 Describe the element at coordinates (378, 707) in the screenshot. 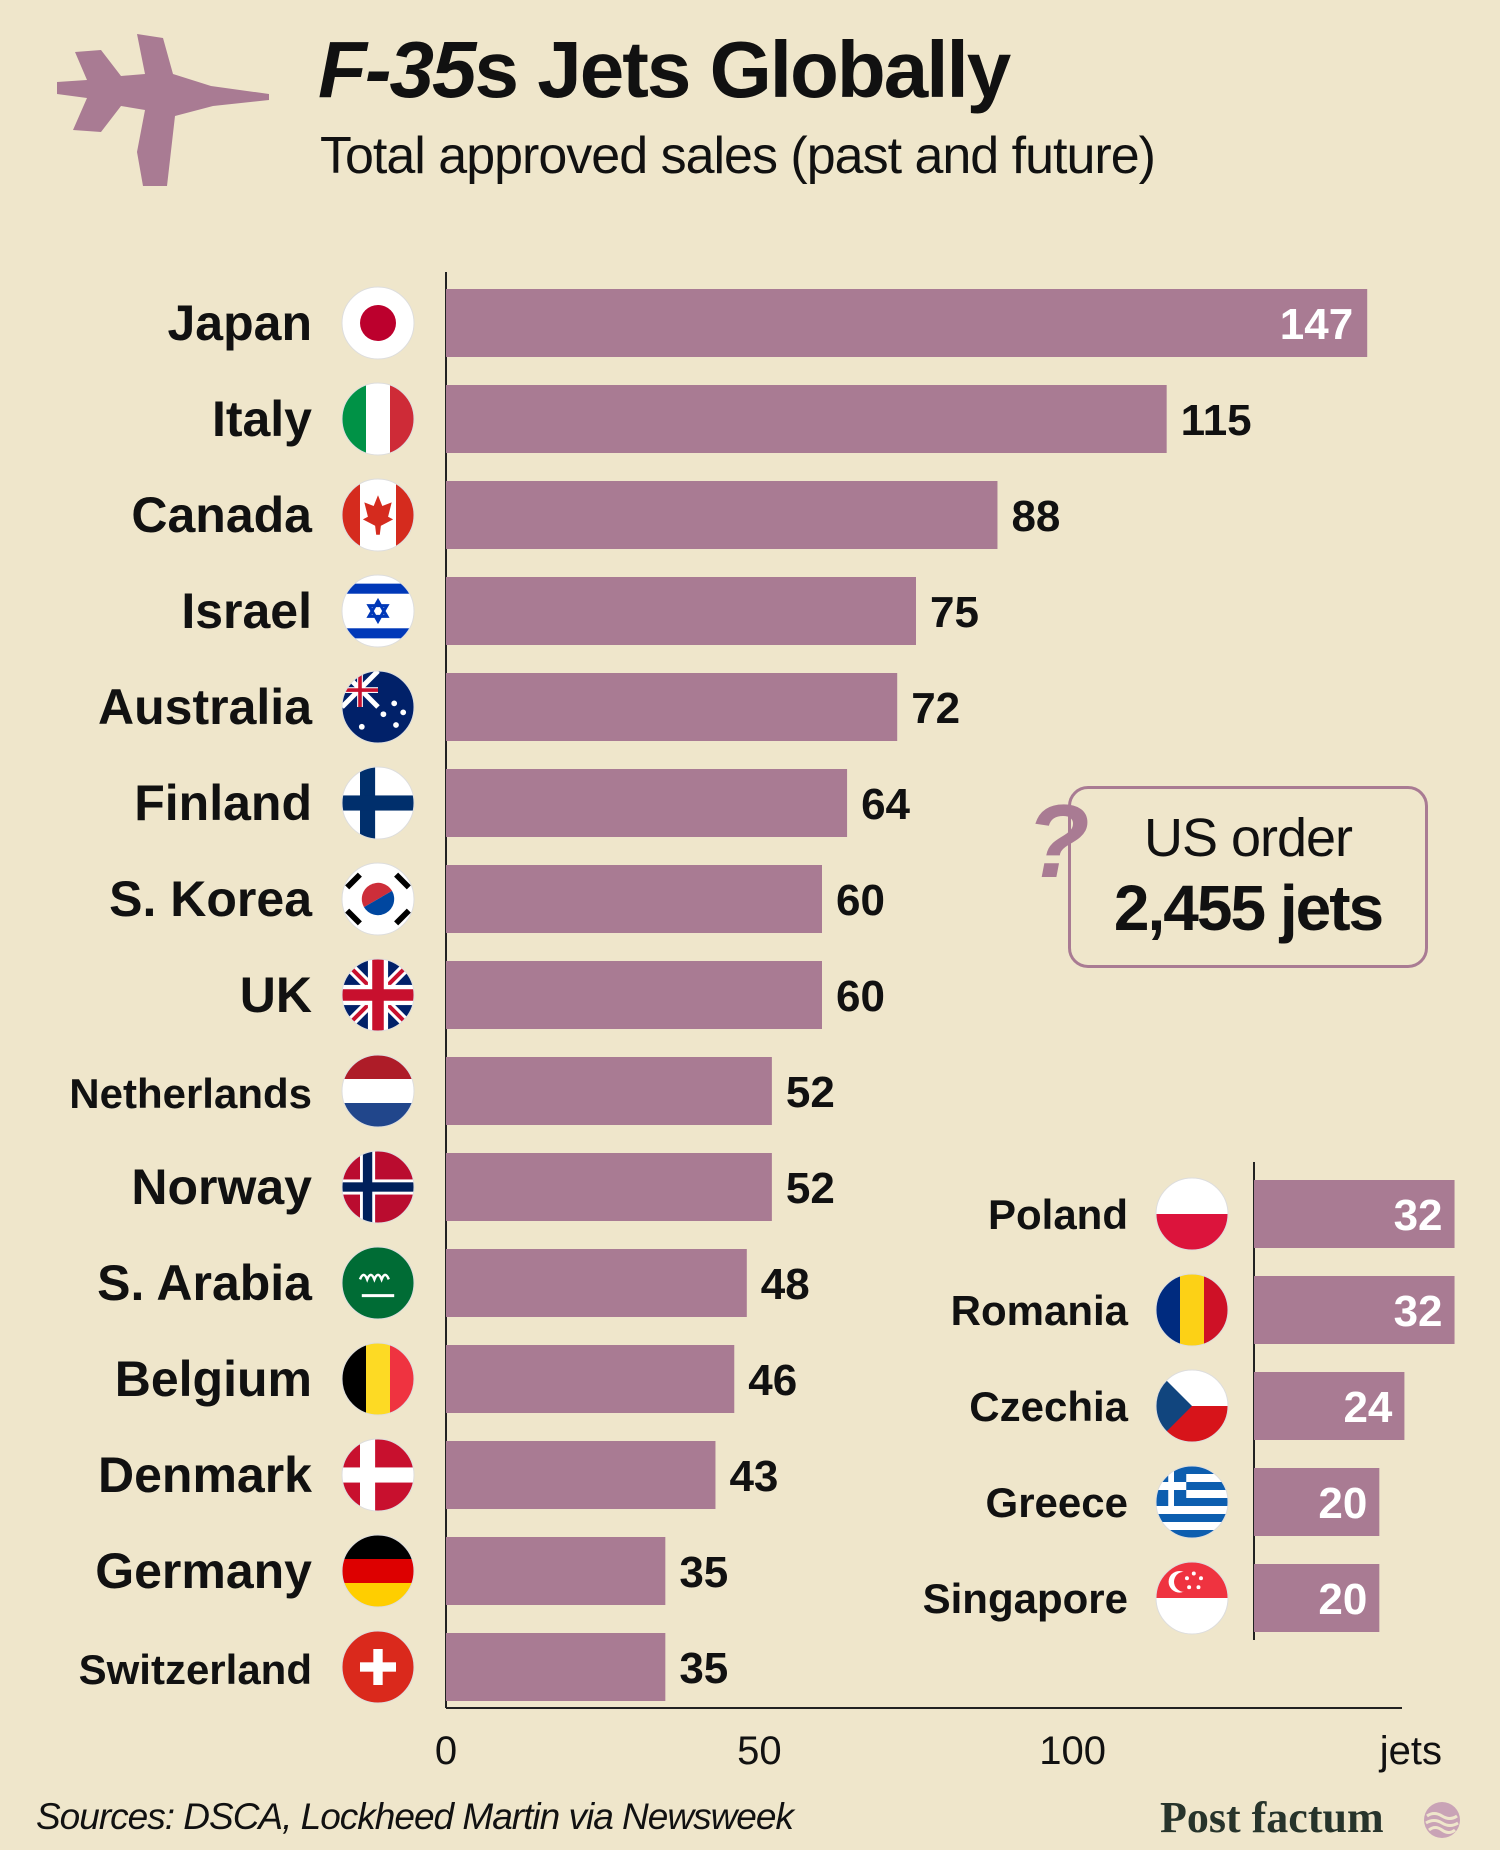

I see `flag-australia-icon` at that location.